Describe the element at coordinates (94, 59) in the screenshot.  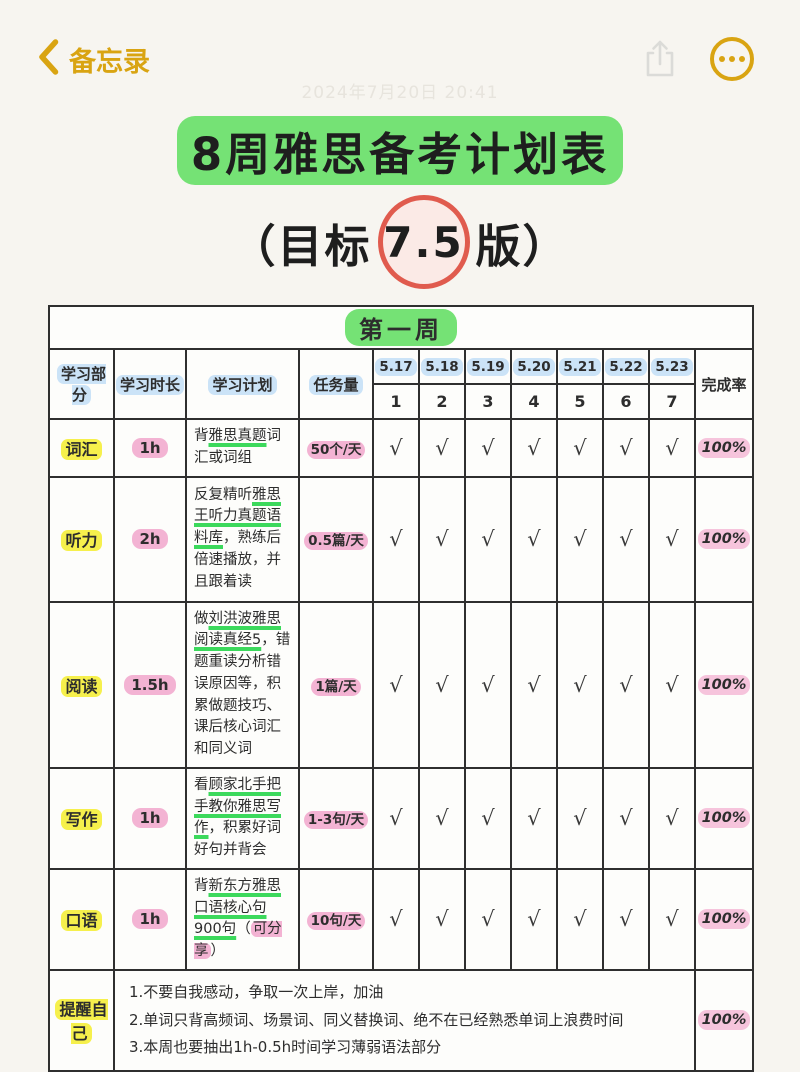
I see `back-button: 备忘录` at that location.